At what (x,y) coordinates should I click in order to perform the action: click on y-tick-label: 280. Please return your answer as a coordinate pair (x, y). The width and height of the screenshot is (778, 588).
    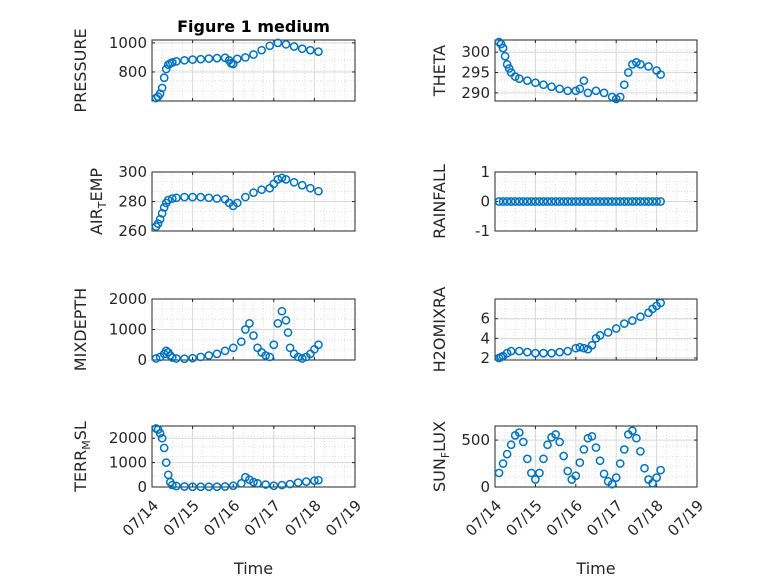
    Looking at the image, I should click on (132, 202).